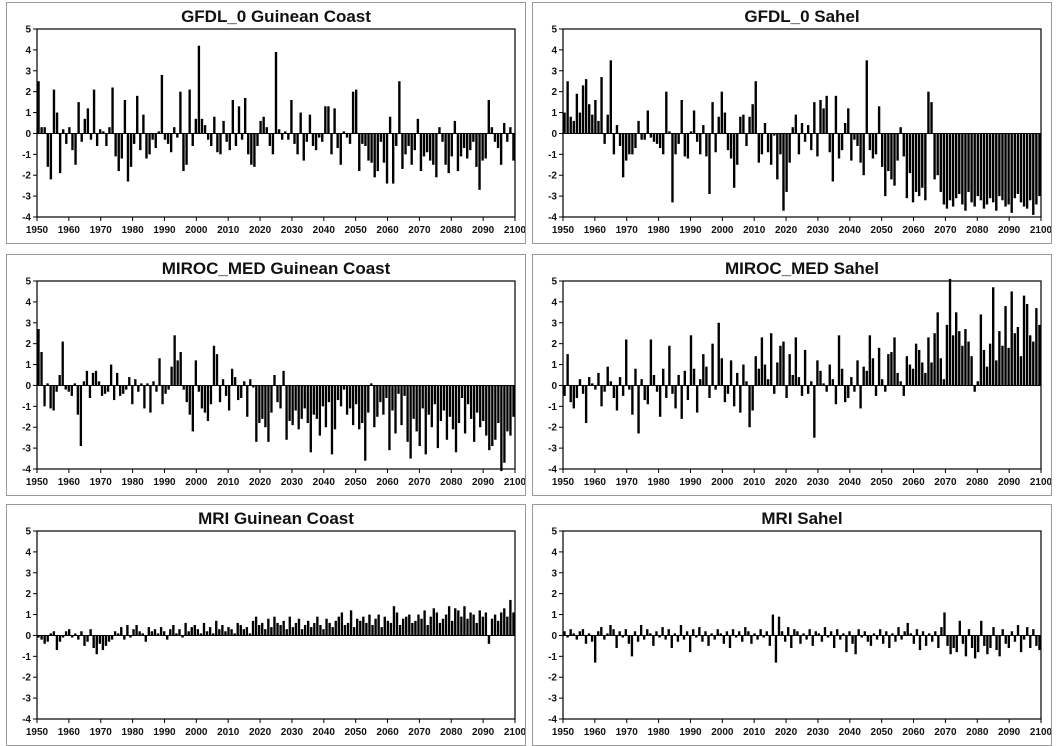  What do you see at coordinates (514, 732) in the screenshot?
I see `x-tick-label: 2100` at bounding box center [514, 732].